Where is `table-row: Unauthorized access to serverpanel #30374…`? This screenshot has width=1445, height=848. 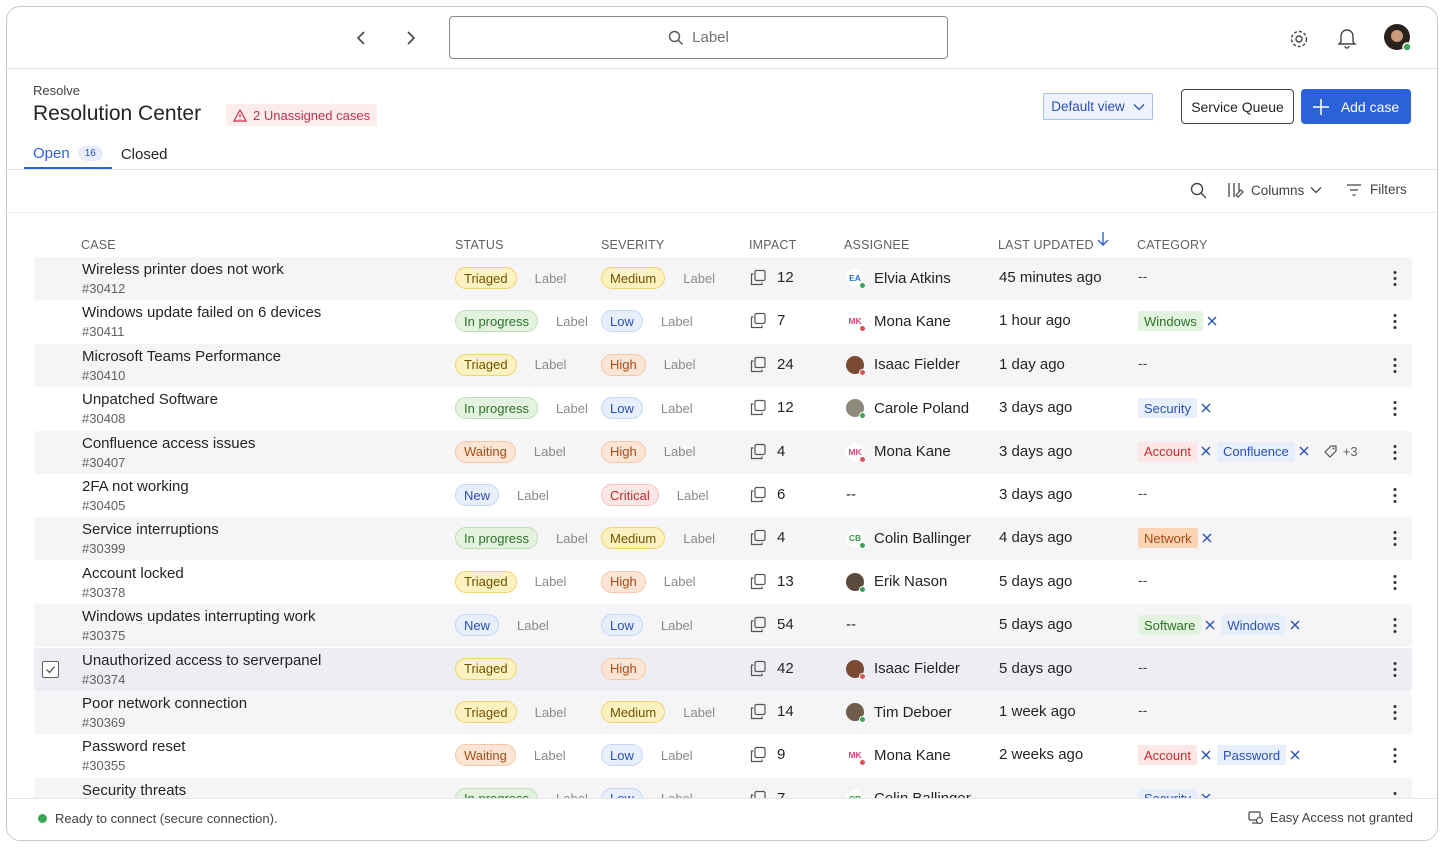
table-row: Unauthorized access to serverpanel #30374… is located at coordinates (723, 669).